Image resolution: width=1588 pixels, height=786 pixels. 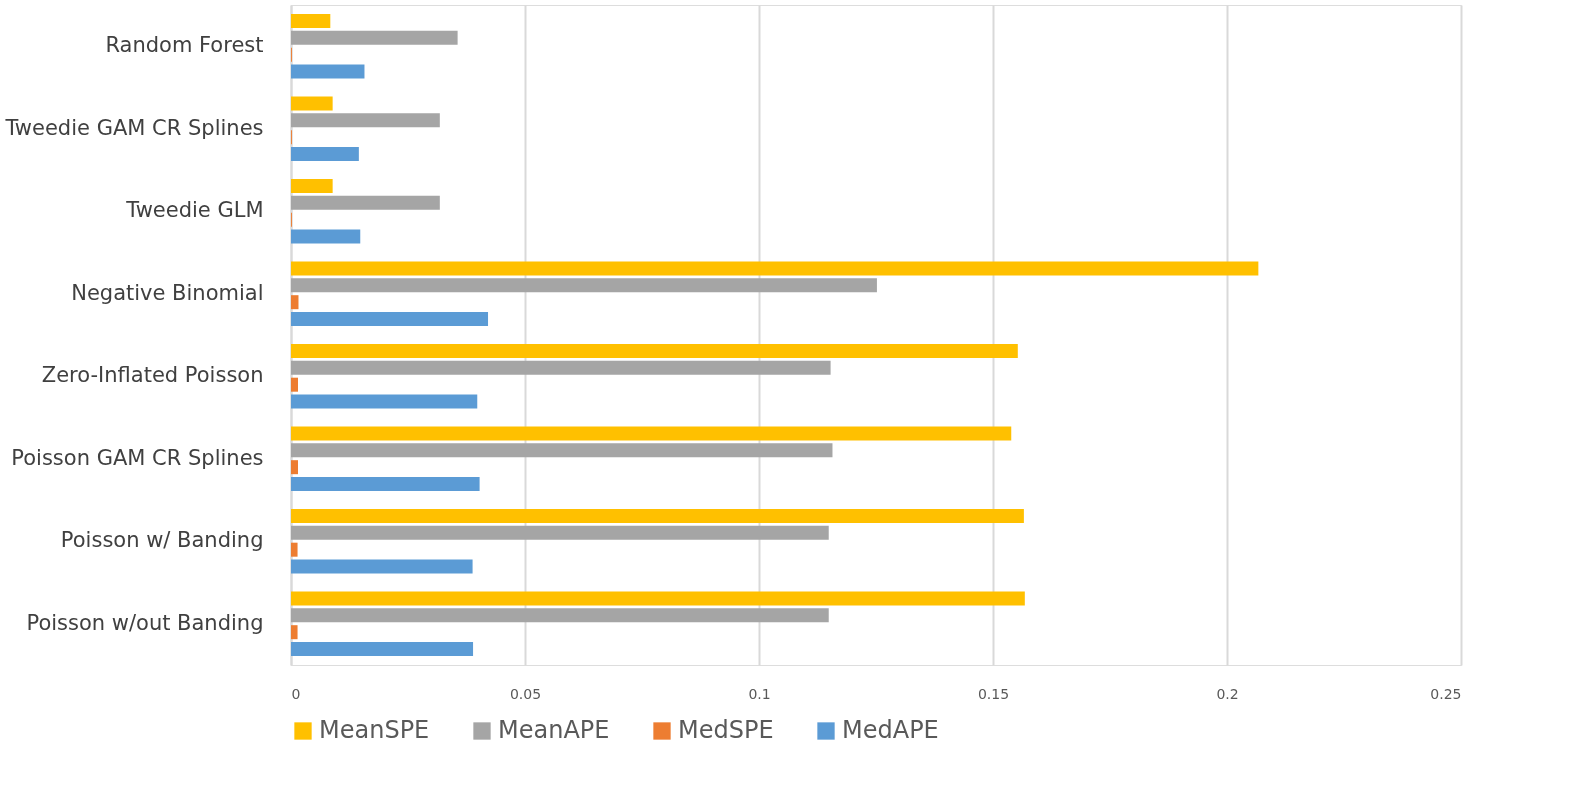 What do you see at coordinates (1446, 693) in the screenshot?
I see `x-tick-label: 0.25` at bounding box center [1446, 693].